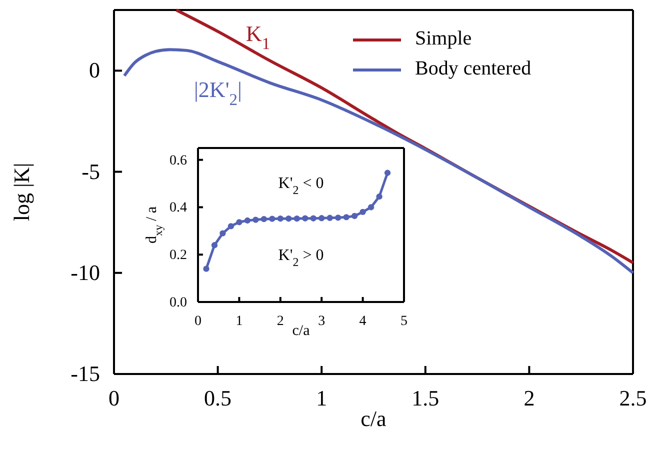  I want to click on x-tick-label: 0.5, so click(218, 398).